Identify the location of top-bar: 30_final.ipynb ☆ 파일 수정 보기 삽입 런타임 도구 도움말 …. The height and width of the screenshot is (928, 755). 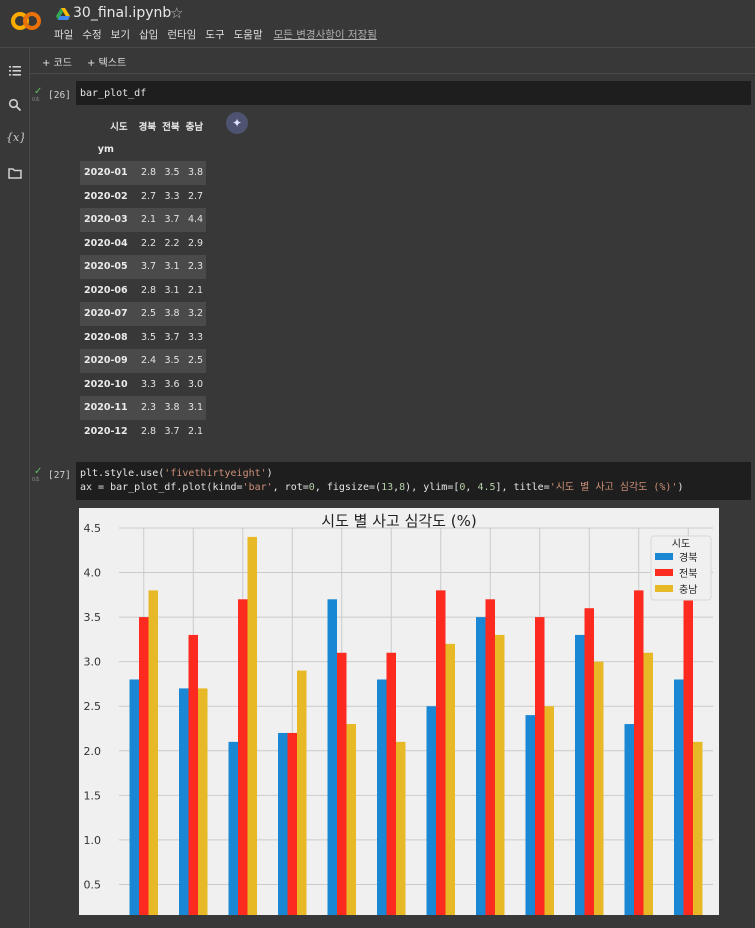
(377, 24).